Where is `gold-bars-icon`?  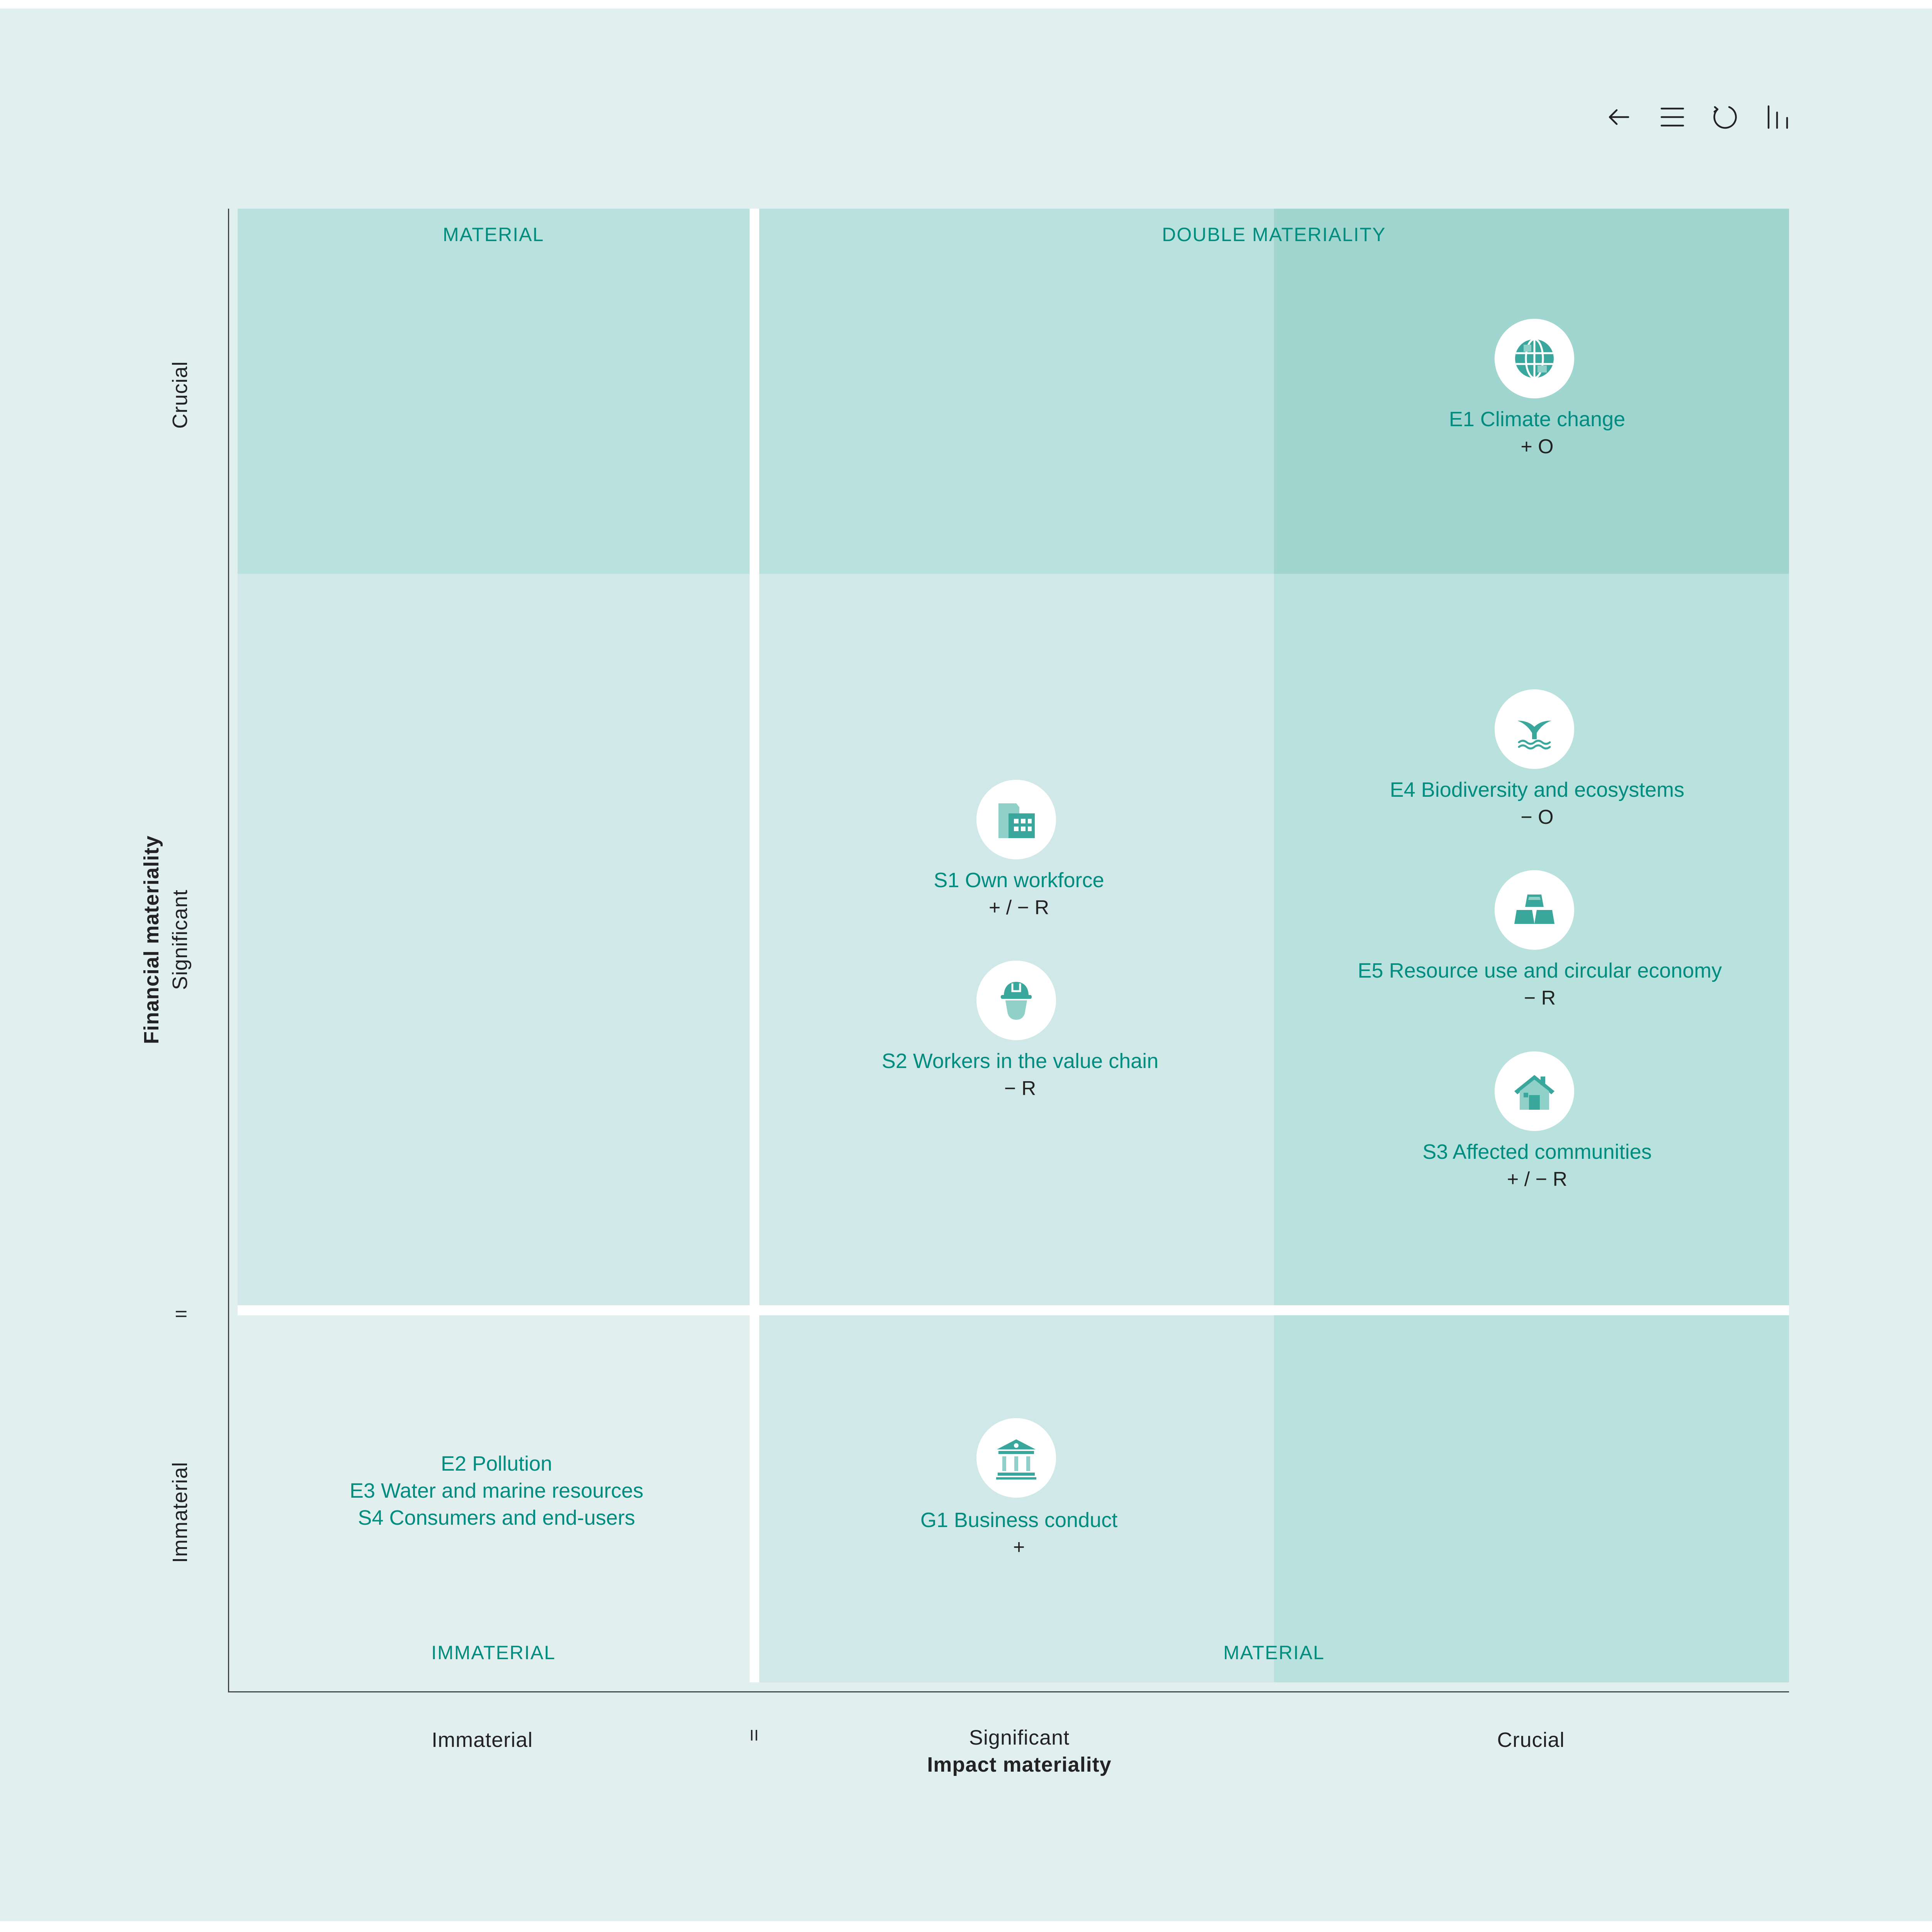 gold-bars-icon is located at coordinates (1534, 910).